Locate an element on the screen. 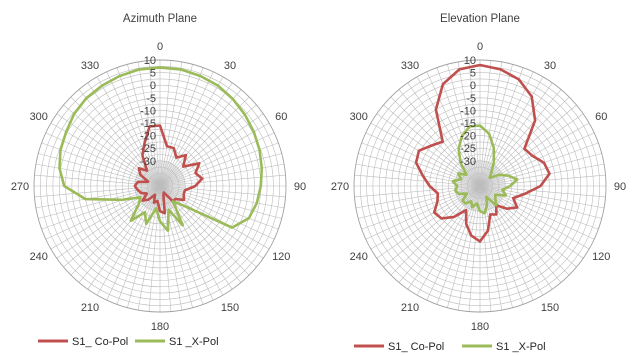 The image size is (637, 356). elevation-angle-label: 120 is located at coordinates (601, 257).